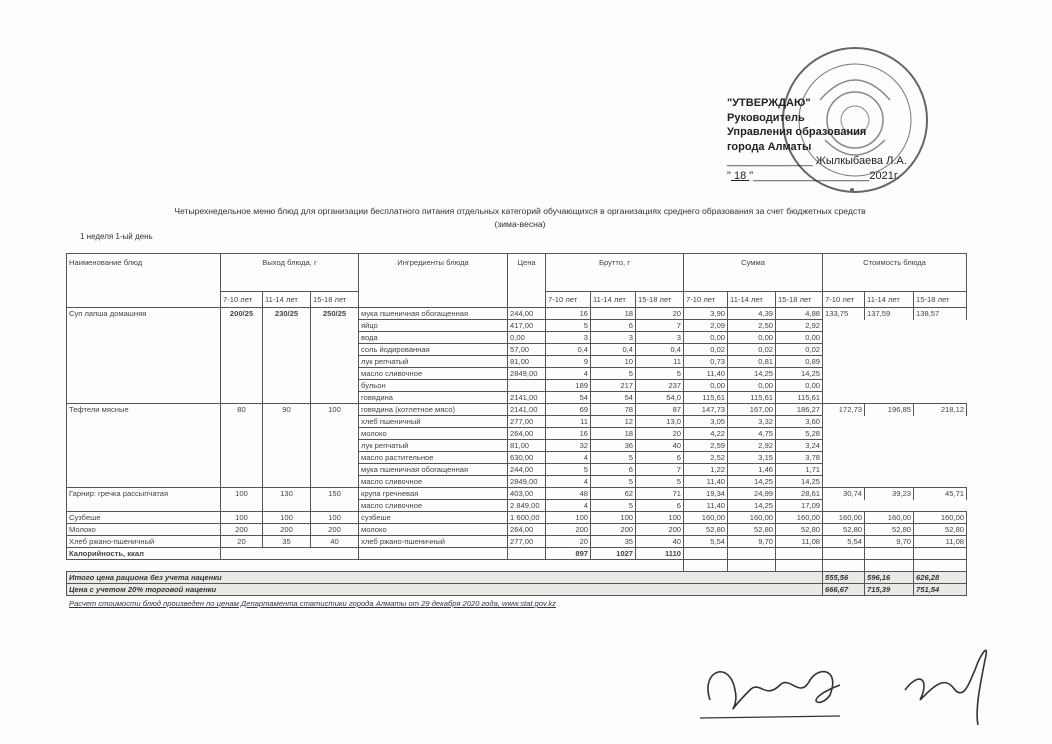 This screenshot has height=744, width=1052. Describe the element at coordinates (799, 361) in the screenshot. I see `sum-value: 0,89` at that location.